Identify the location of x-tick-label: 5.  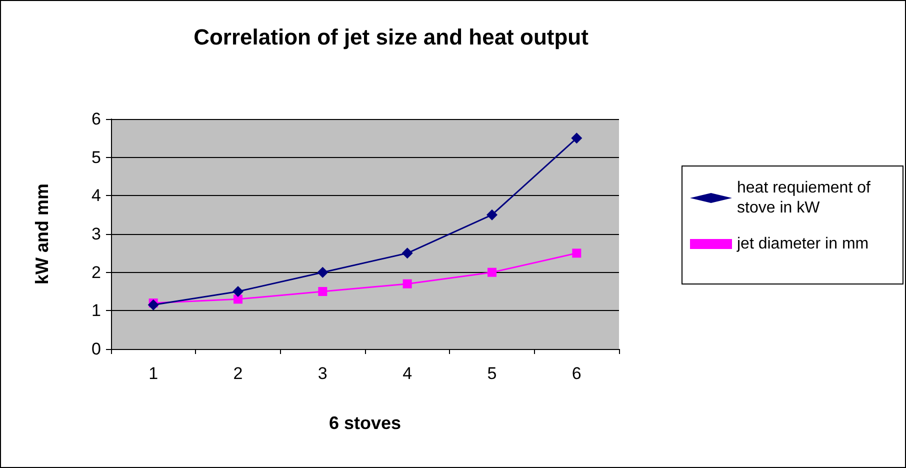
(492, 373).